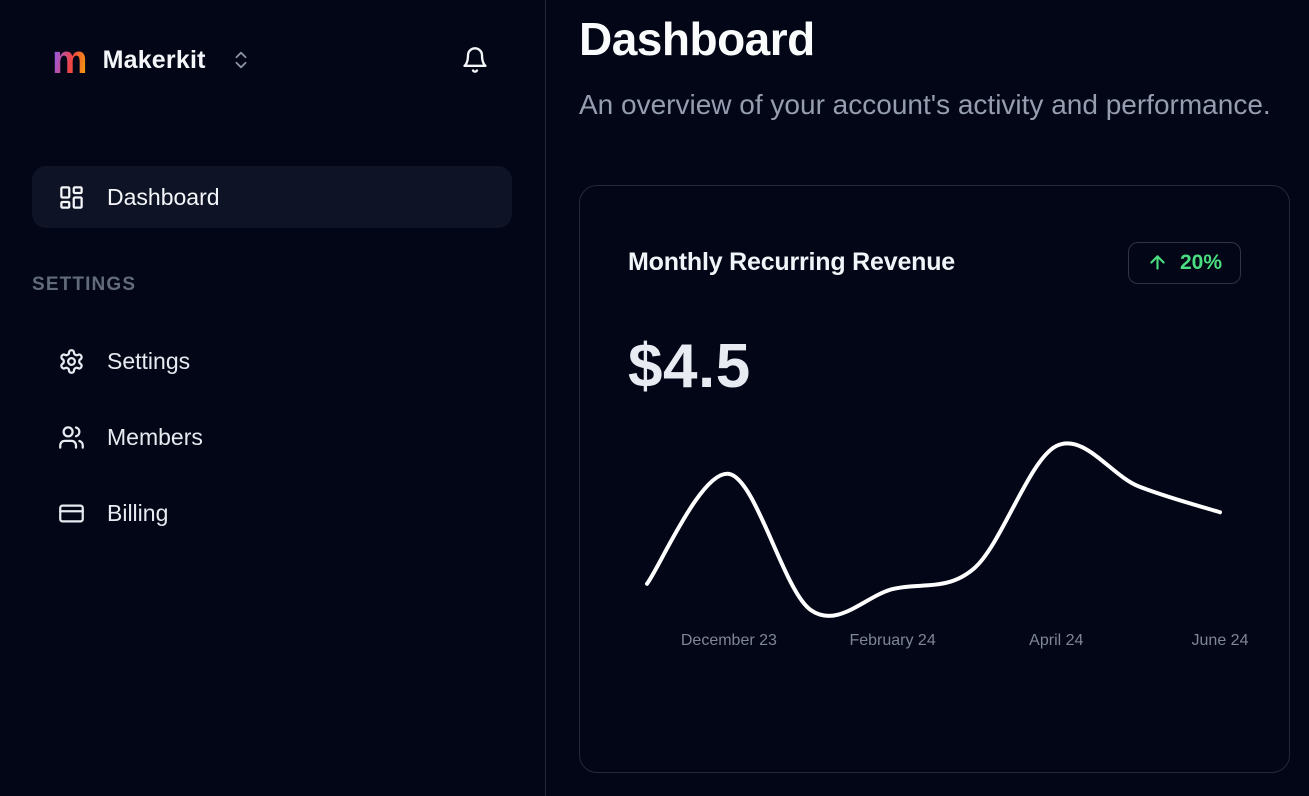  I want to click on sidebar-item-settings: Settings, so click(272, 361).